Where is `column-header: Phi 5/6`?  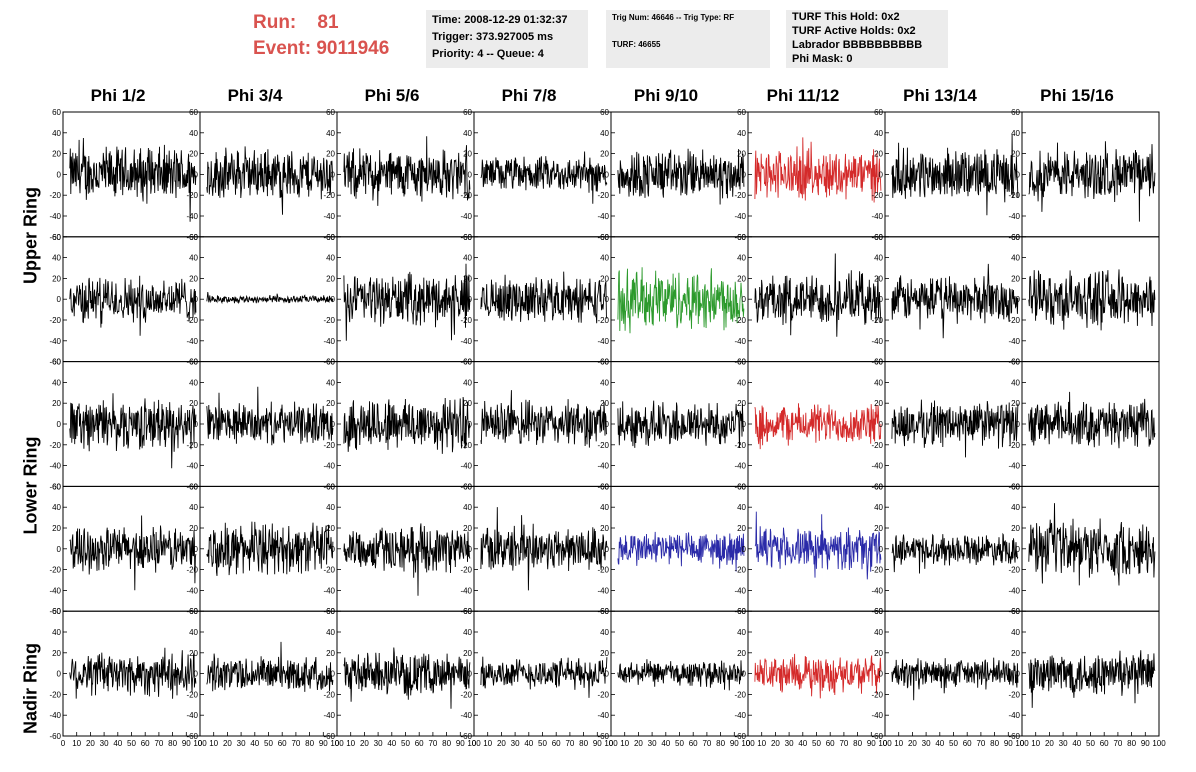 column-header: Phi 5/6 is located at coordinates (392, 95).